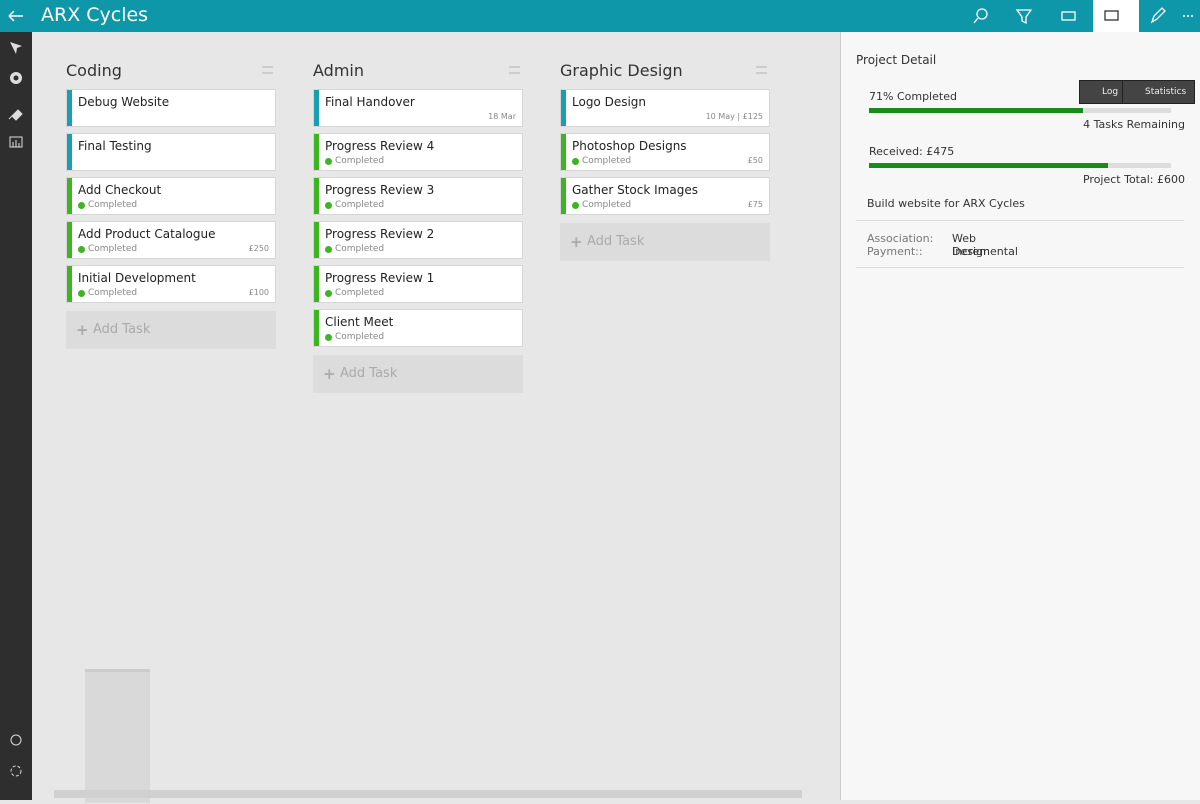 This screenshot has width=1200, height=804. I want to click on project-total: Project Total: £600, so click(1133, 179).